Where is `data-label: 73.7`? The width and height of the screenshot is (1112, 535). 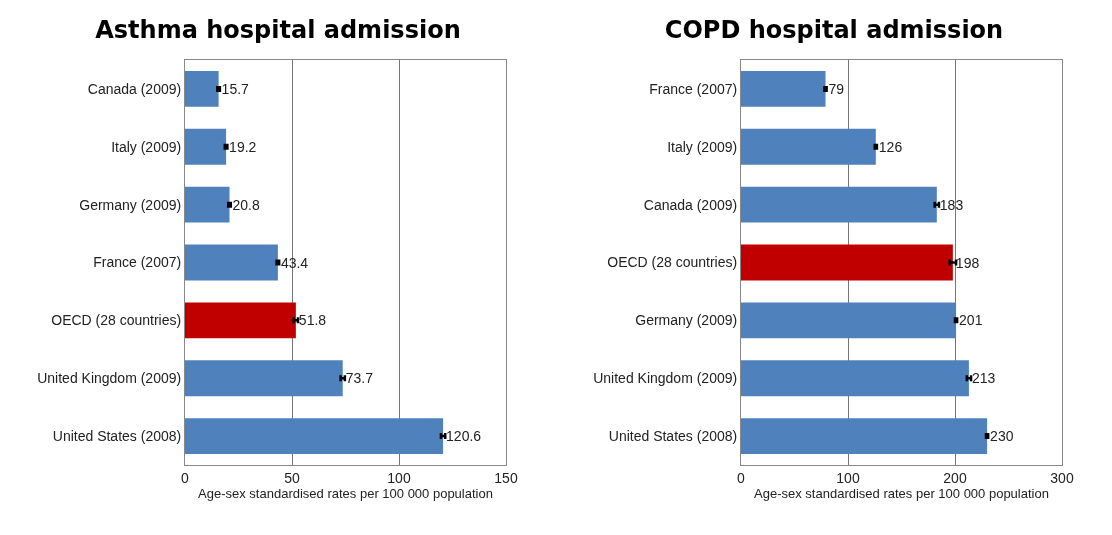
data-label: 73.7 is located at coordinates (359, 378).